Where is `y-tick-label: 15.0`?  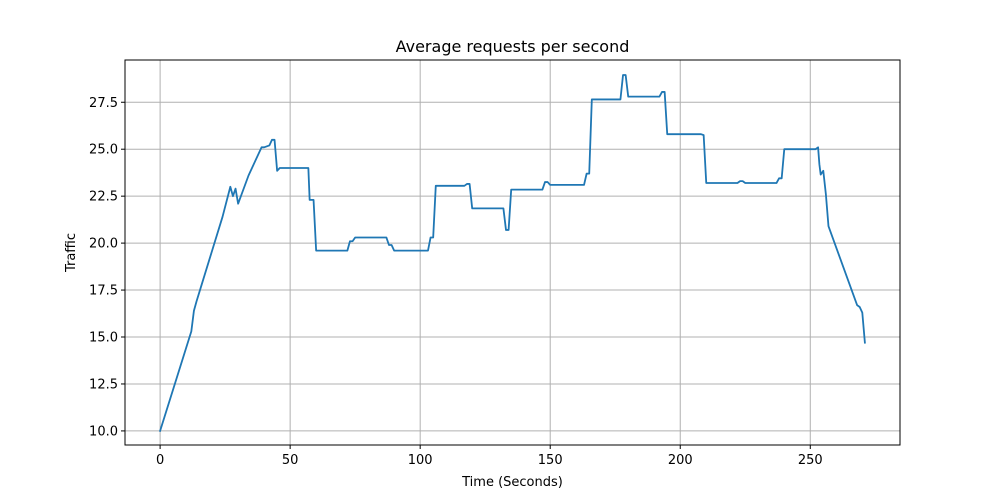 y-tick-label: 15.0 is located at coordinates (103, 338).